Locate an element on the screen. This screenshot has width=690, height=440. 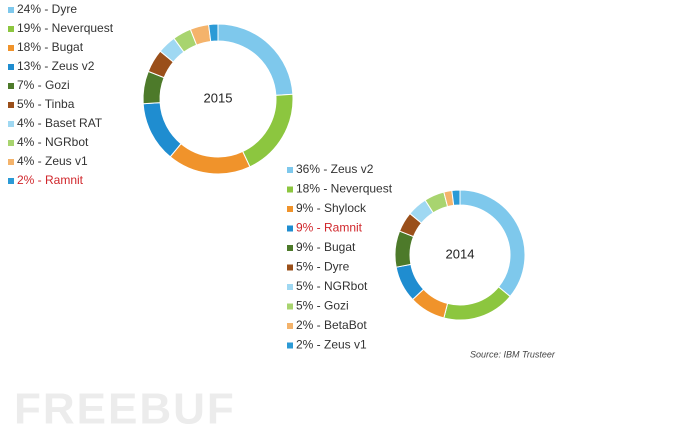
legend-label: 5% - NGRbot is located at coordinates (332, 286).